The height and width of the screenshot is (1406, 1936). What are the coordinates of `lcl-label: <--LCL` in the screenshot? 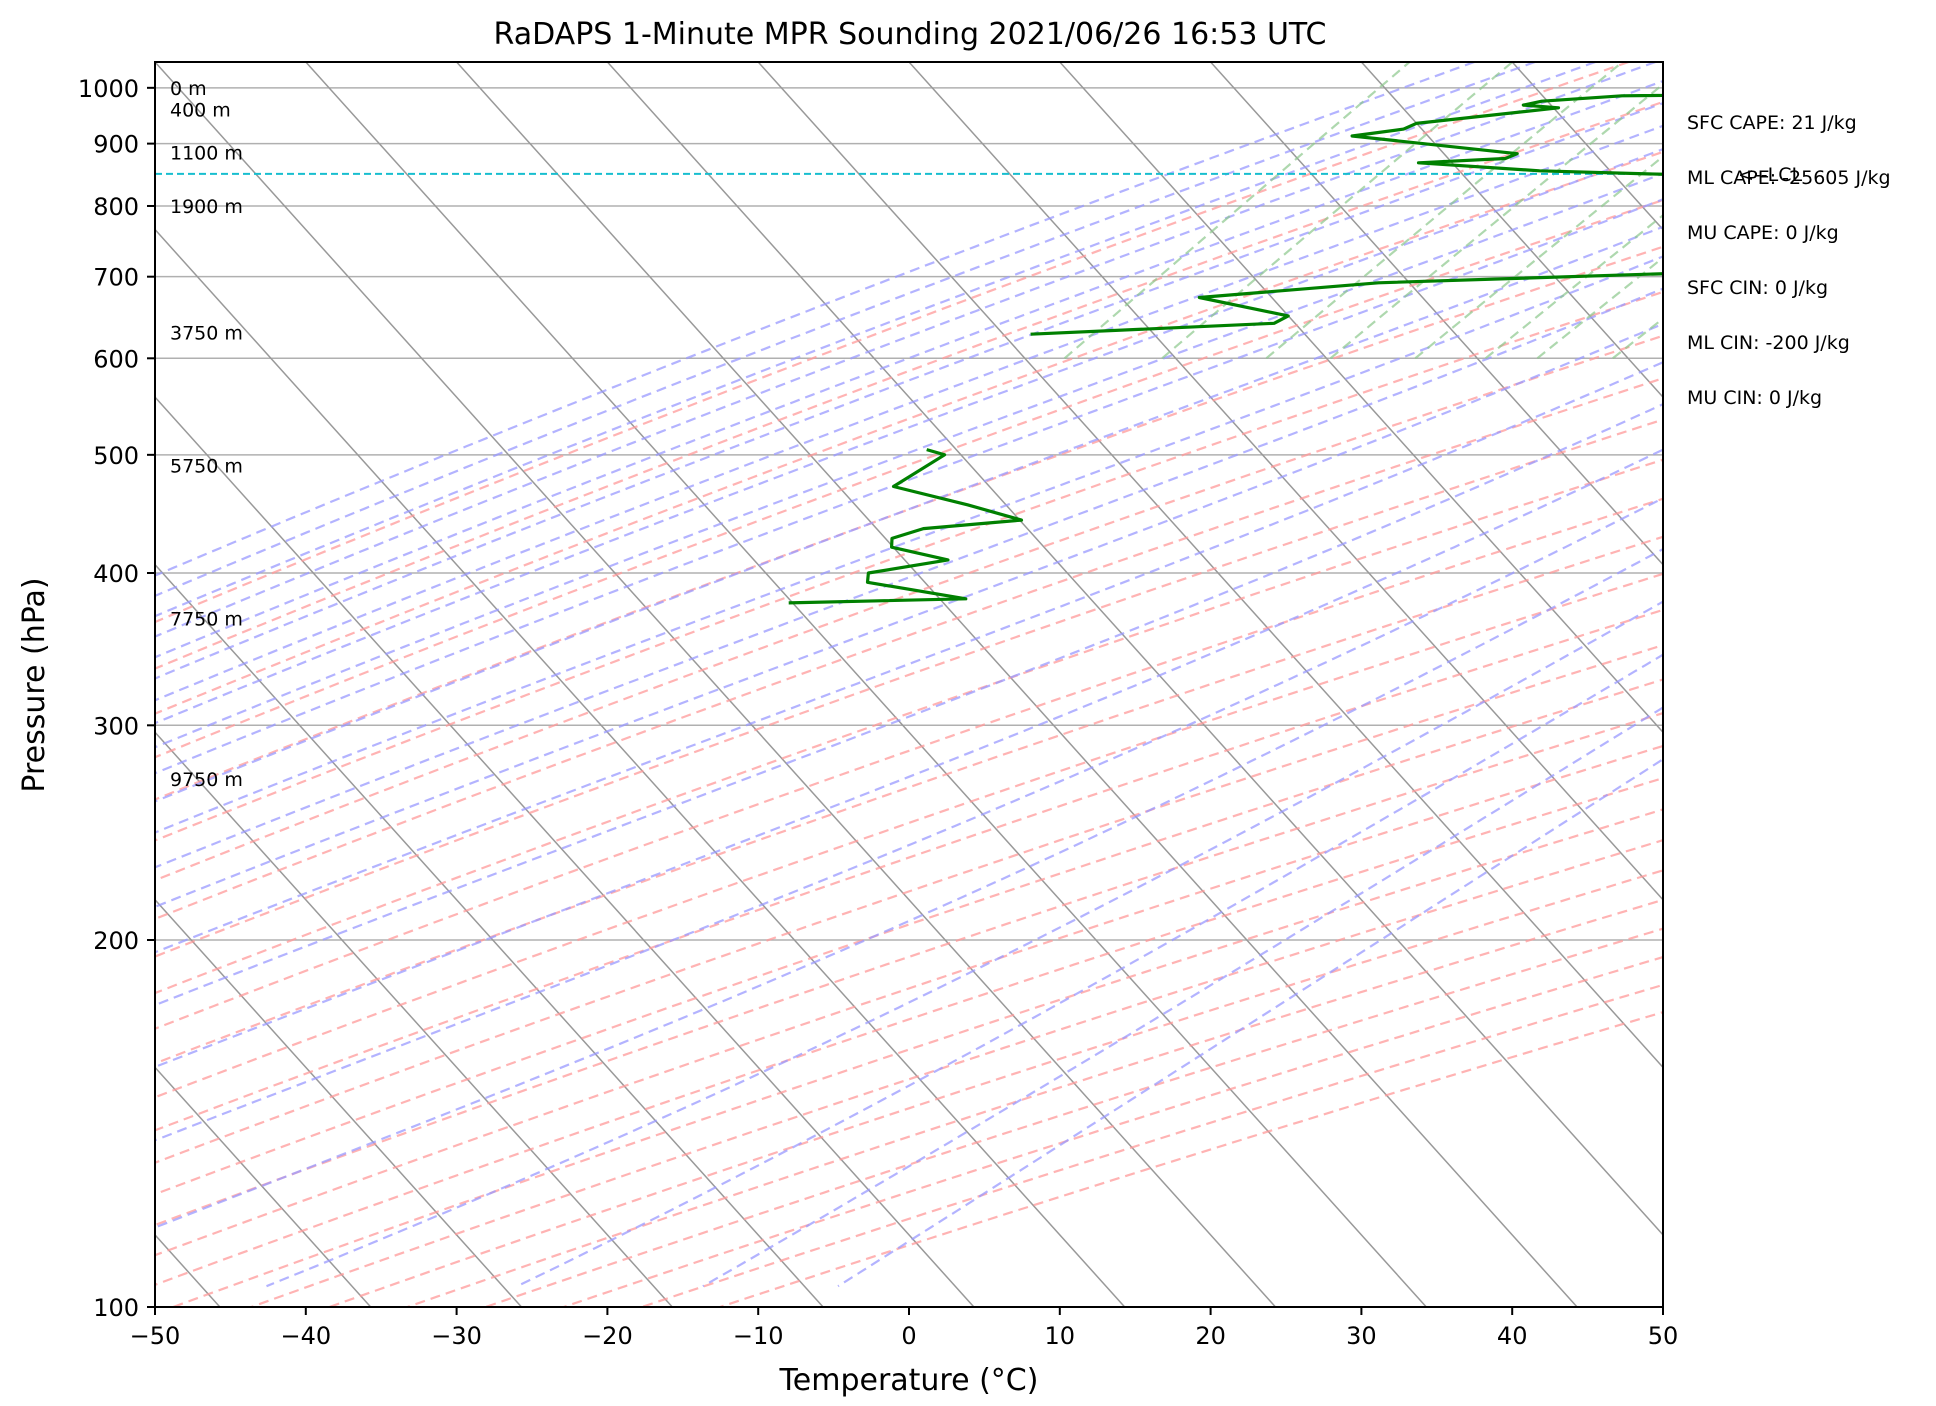 It's located at (1770, 175).